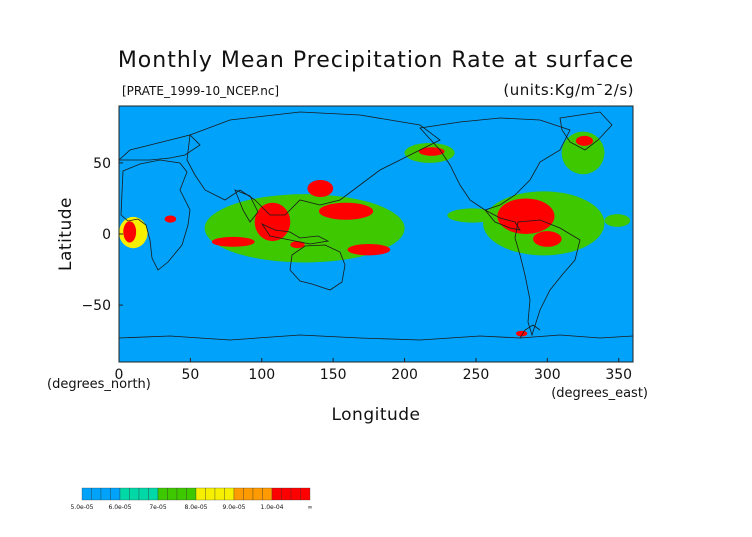 The image size is (752, 537). Describe the element at coordinates (618, 375) in the screenshot. I see `x-tick-label-350: 350` at that location.